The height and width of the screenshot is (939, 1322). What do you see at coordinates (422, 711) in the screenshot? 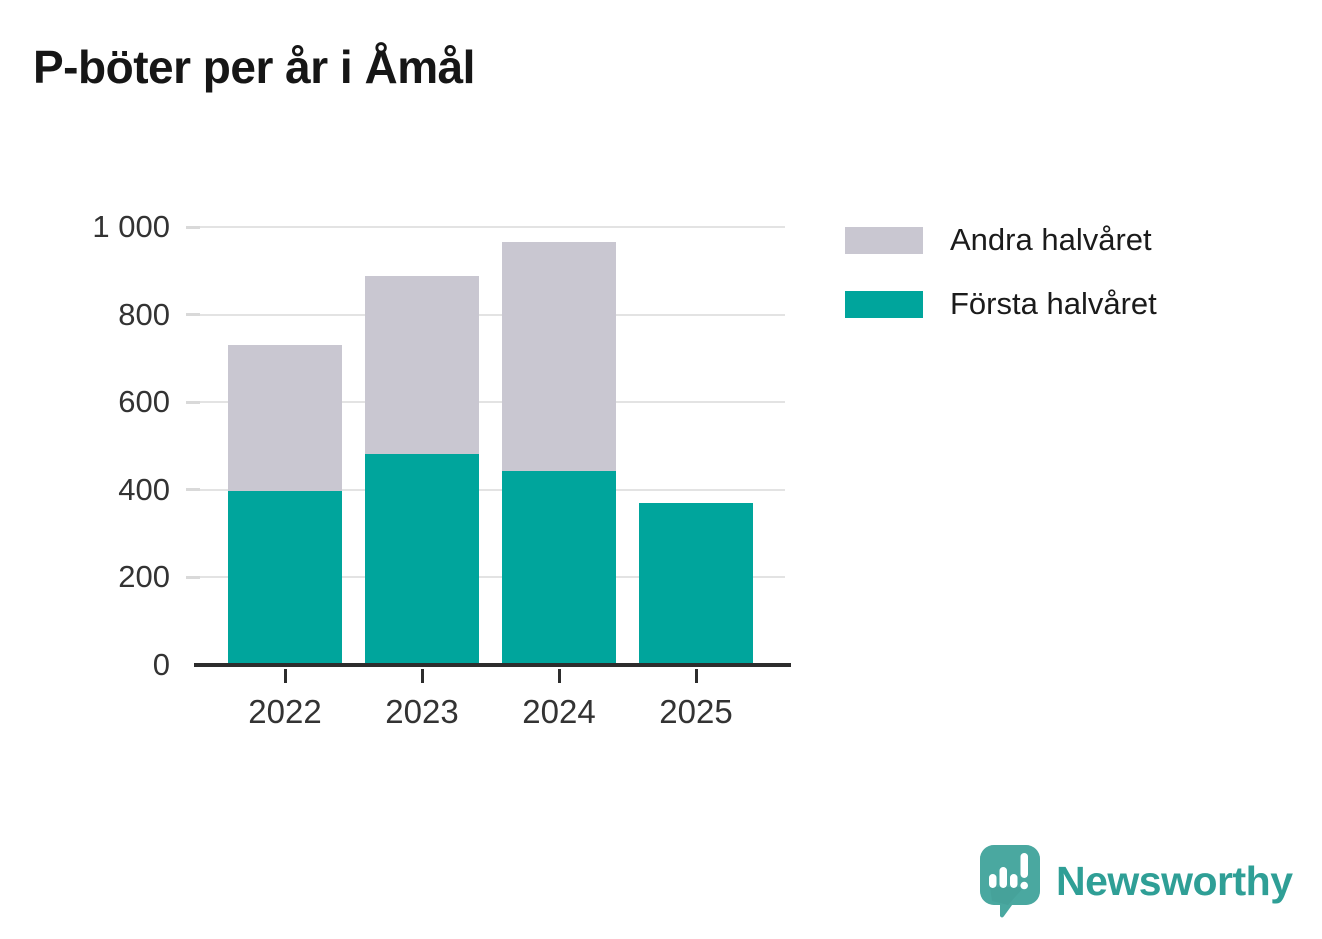
I see `x-axis-tick-label: 2023` at bounding box center [422, 711].